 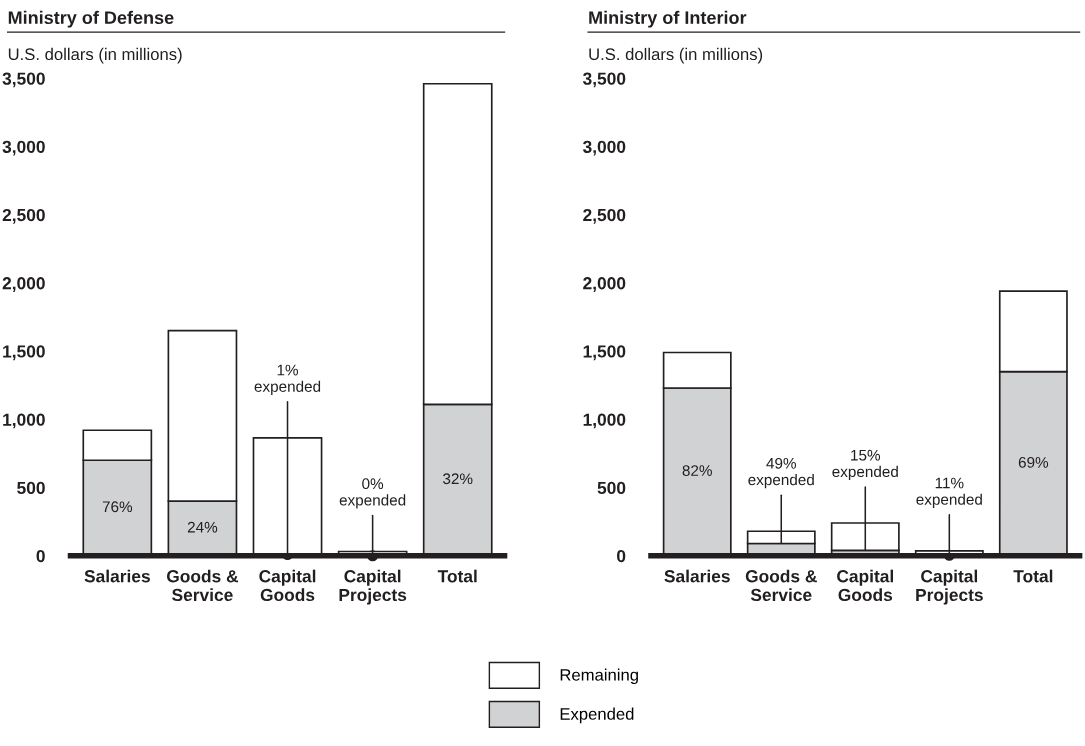 I want to click on annotation: 76%, so click(x=117, y=507).